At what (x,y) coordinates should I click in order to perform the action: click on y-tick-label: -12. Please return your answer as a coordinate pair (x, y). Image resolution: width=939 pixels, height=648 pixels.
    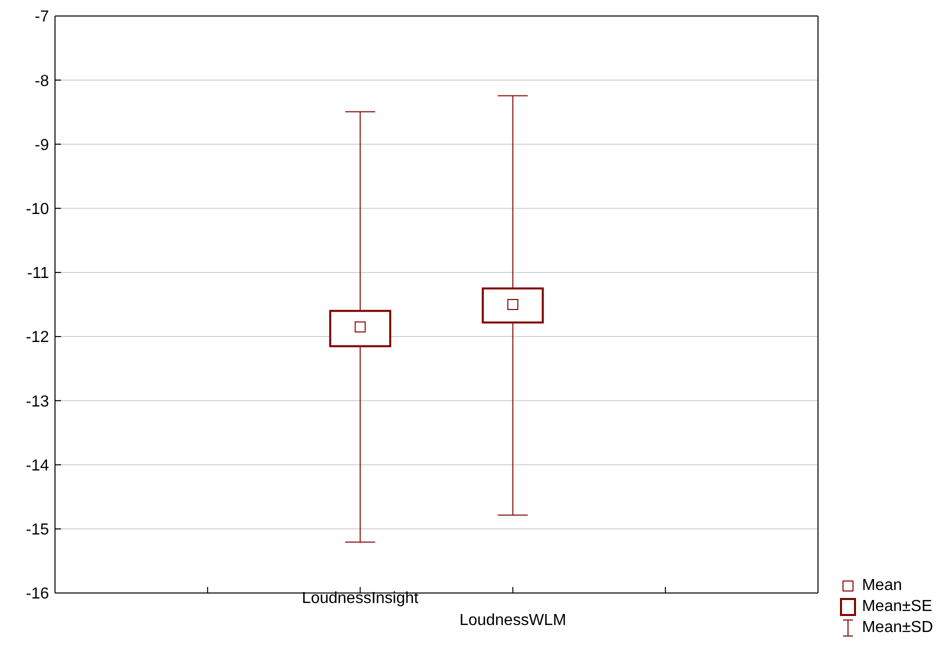
    Looking at the image, I should click on (38, 337).